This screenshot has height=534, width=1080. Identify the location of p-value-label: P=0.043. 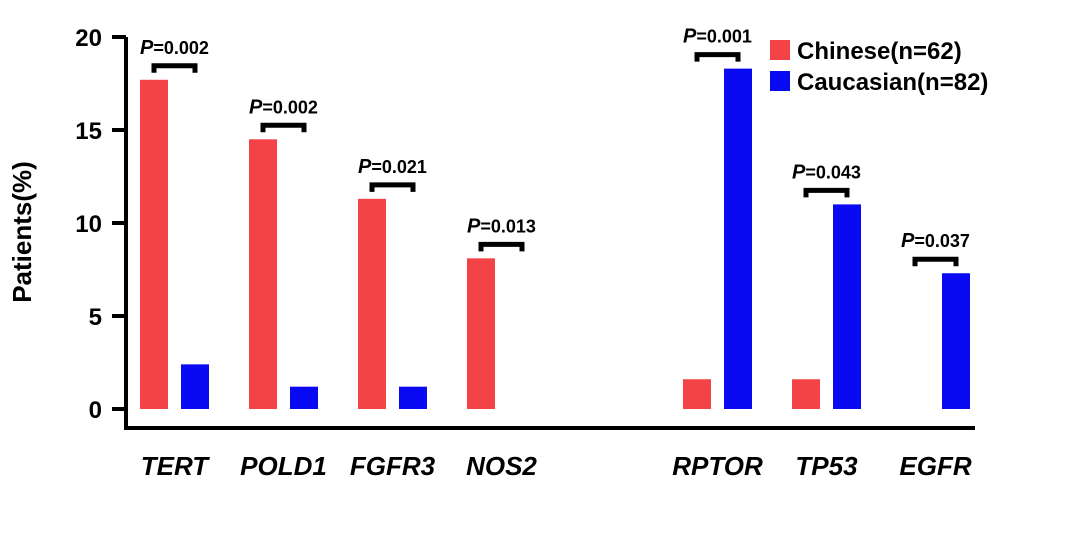
(826, 172).